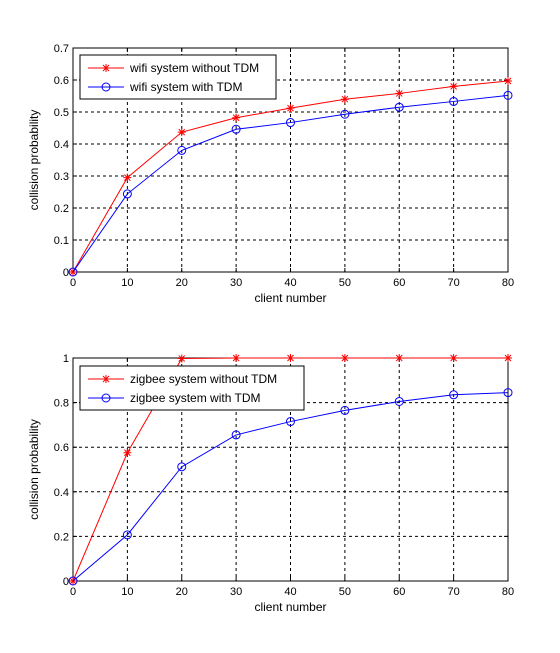  What do you see at coordinates (61, 177) in the screenshot?
I see `y-tick-label: 0.3` at bounding box center [61, 177].